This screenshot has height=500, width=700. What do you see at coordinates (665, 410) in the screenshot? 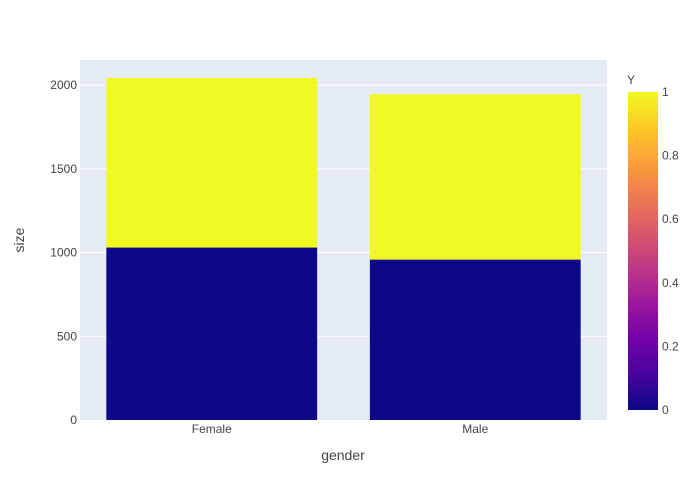
I see `colorbar-tick-label: 0` at bounding box center [665, 410].